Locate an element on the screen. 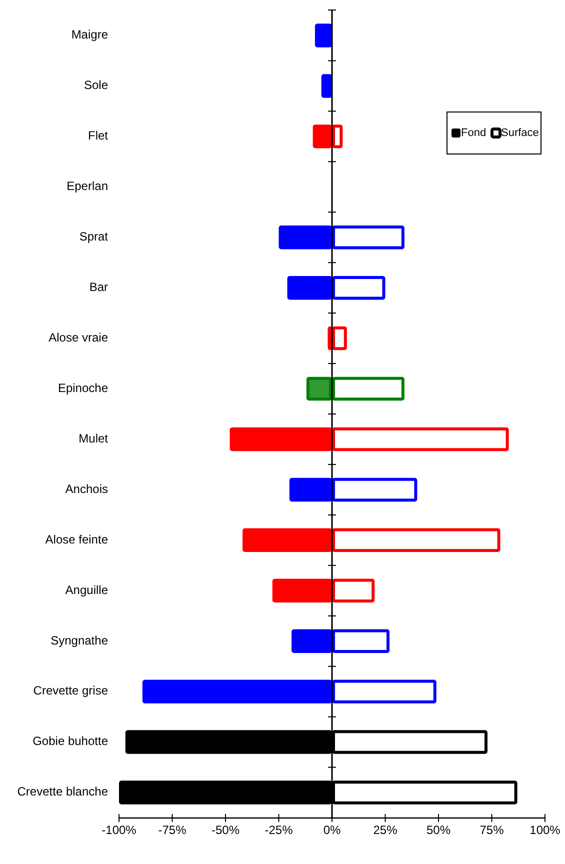  y-tick-label: Flet is located at coordinates (98, 135).